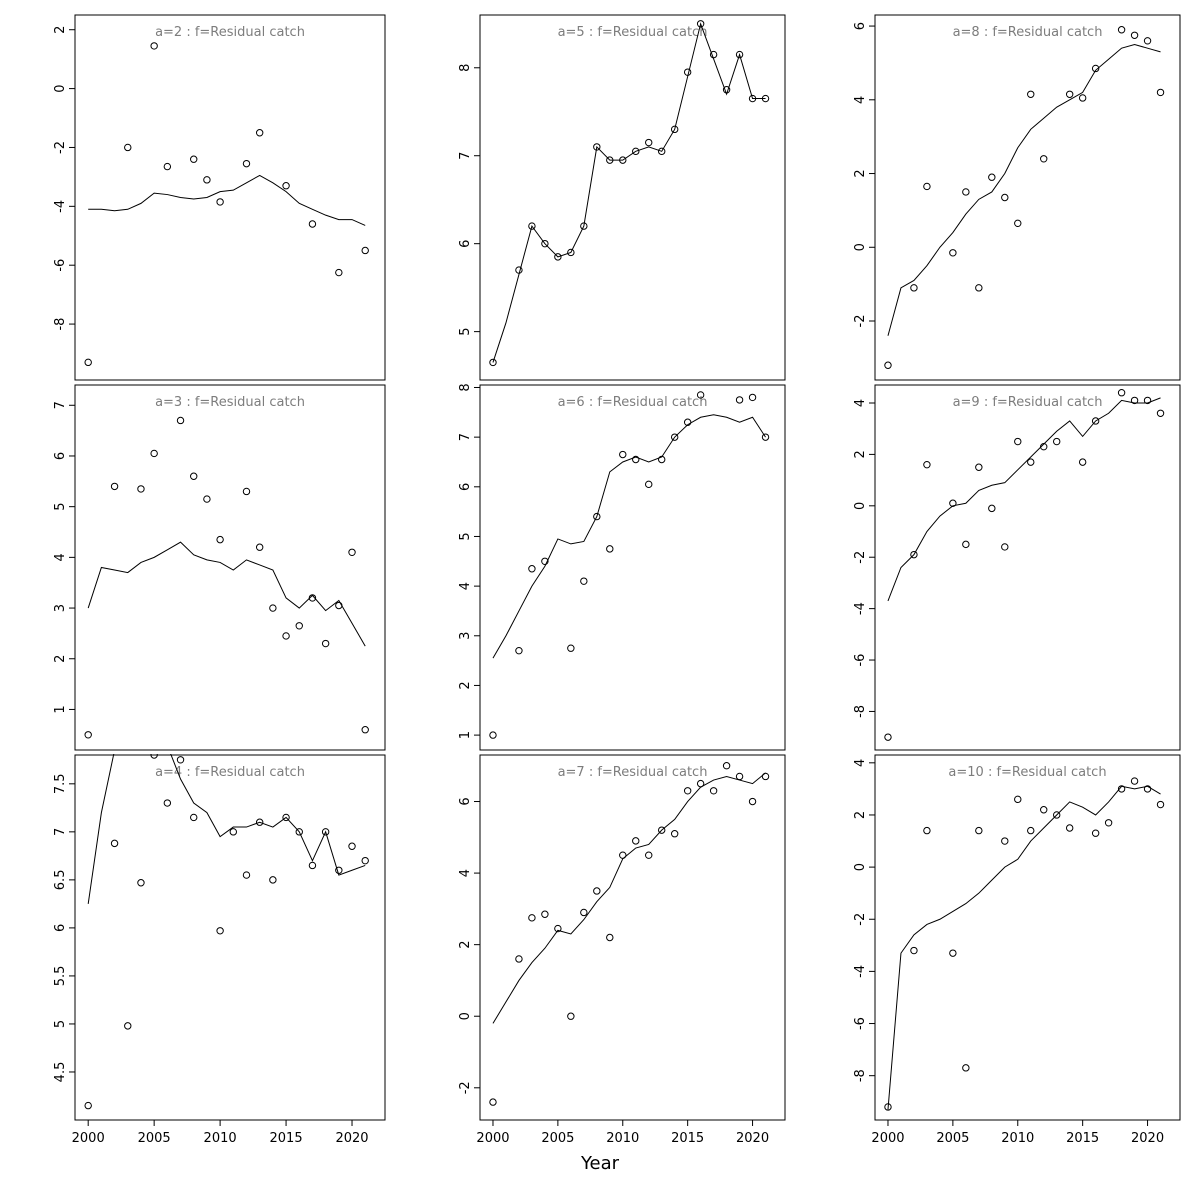  Describe the element at coordinates (60, 324) in the screenshot. I see `y-tick-label: -8` at that location.